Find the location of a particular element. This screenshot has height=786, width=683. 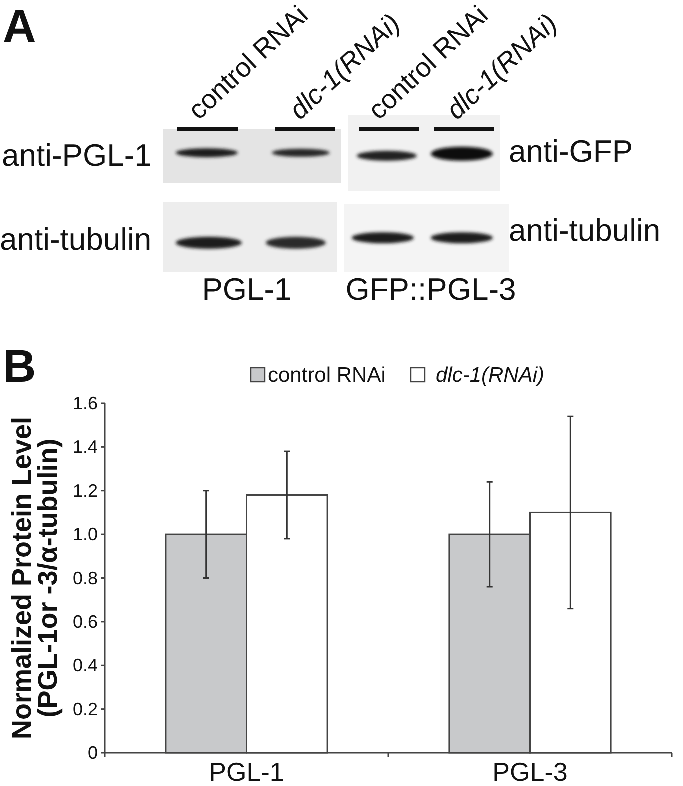

y-tick-label: 1.0 is located at coordinates (85, 534).